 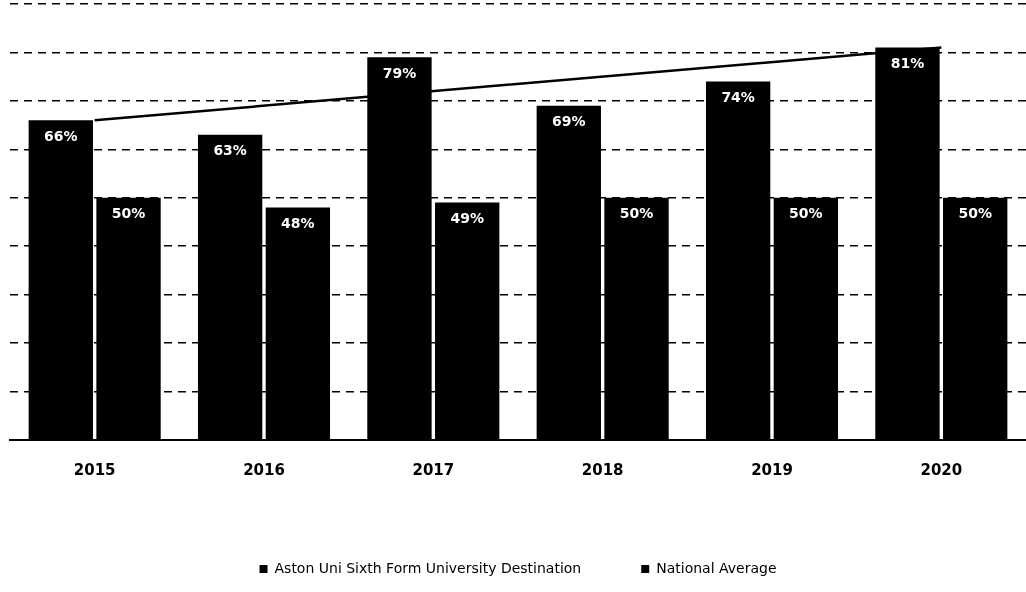 What do you see at coordinates (602, 469) in the screenshot?
I see `x-tick-label: 2018` at bounding box center [602, 469].